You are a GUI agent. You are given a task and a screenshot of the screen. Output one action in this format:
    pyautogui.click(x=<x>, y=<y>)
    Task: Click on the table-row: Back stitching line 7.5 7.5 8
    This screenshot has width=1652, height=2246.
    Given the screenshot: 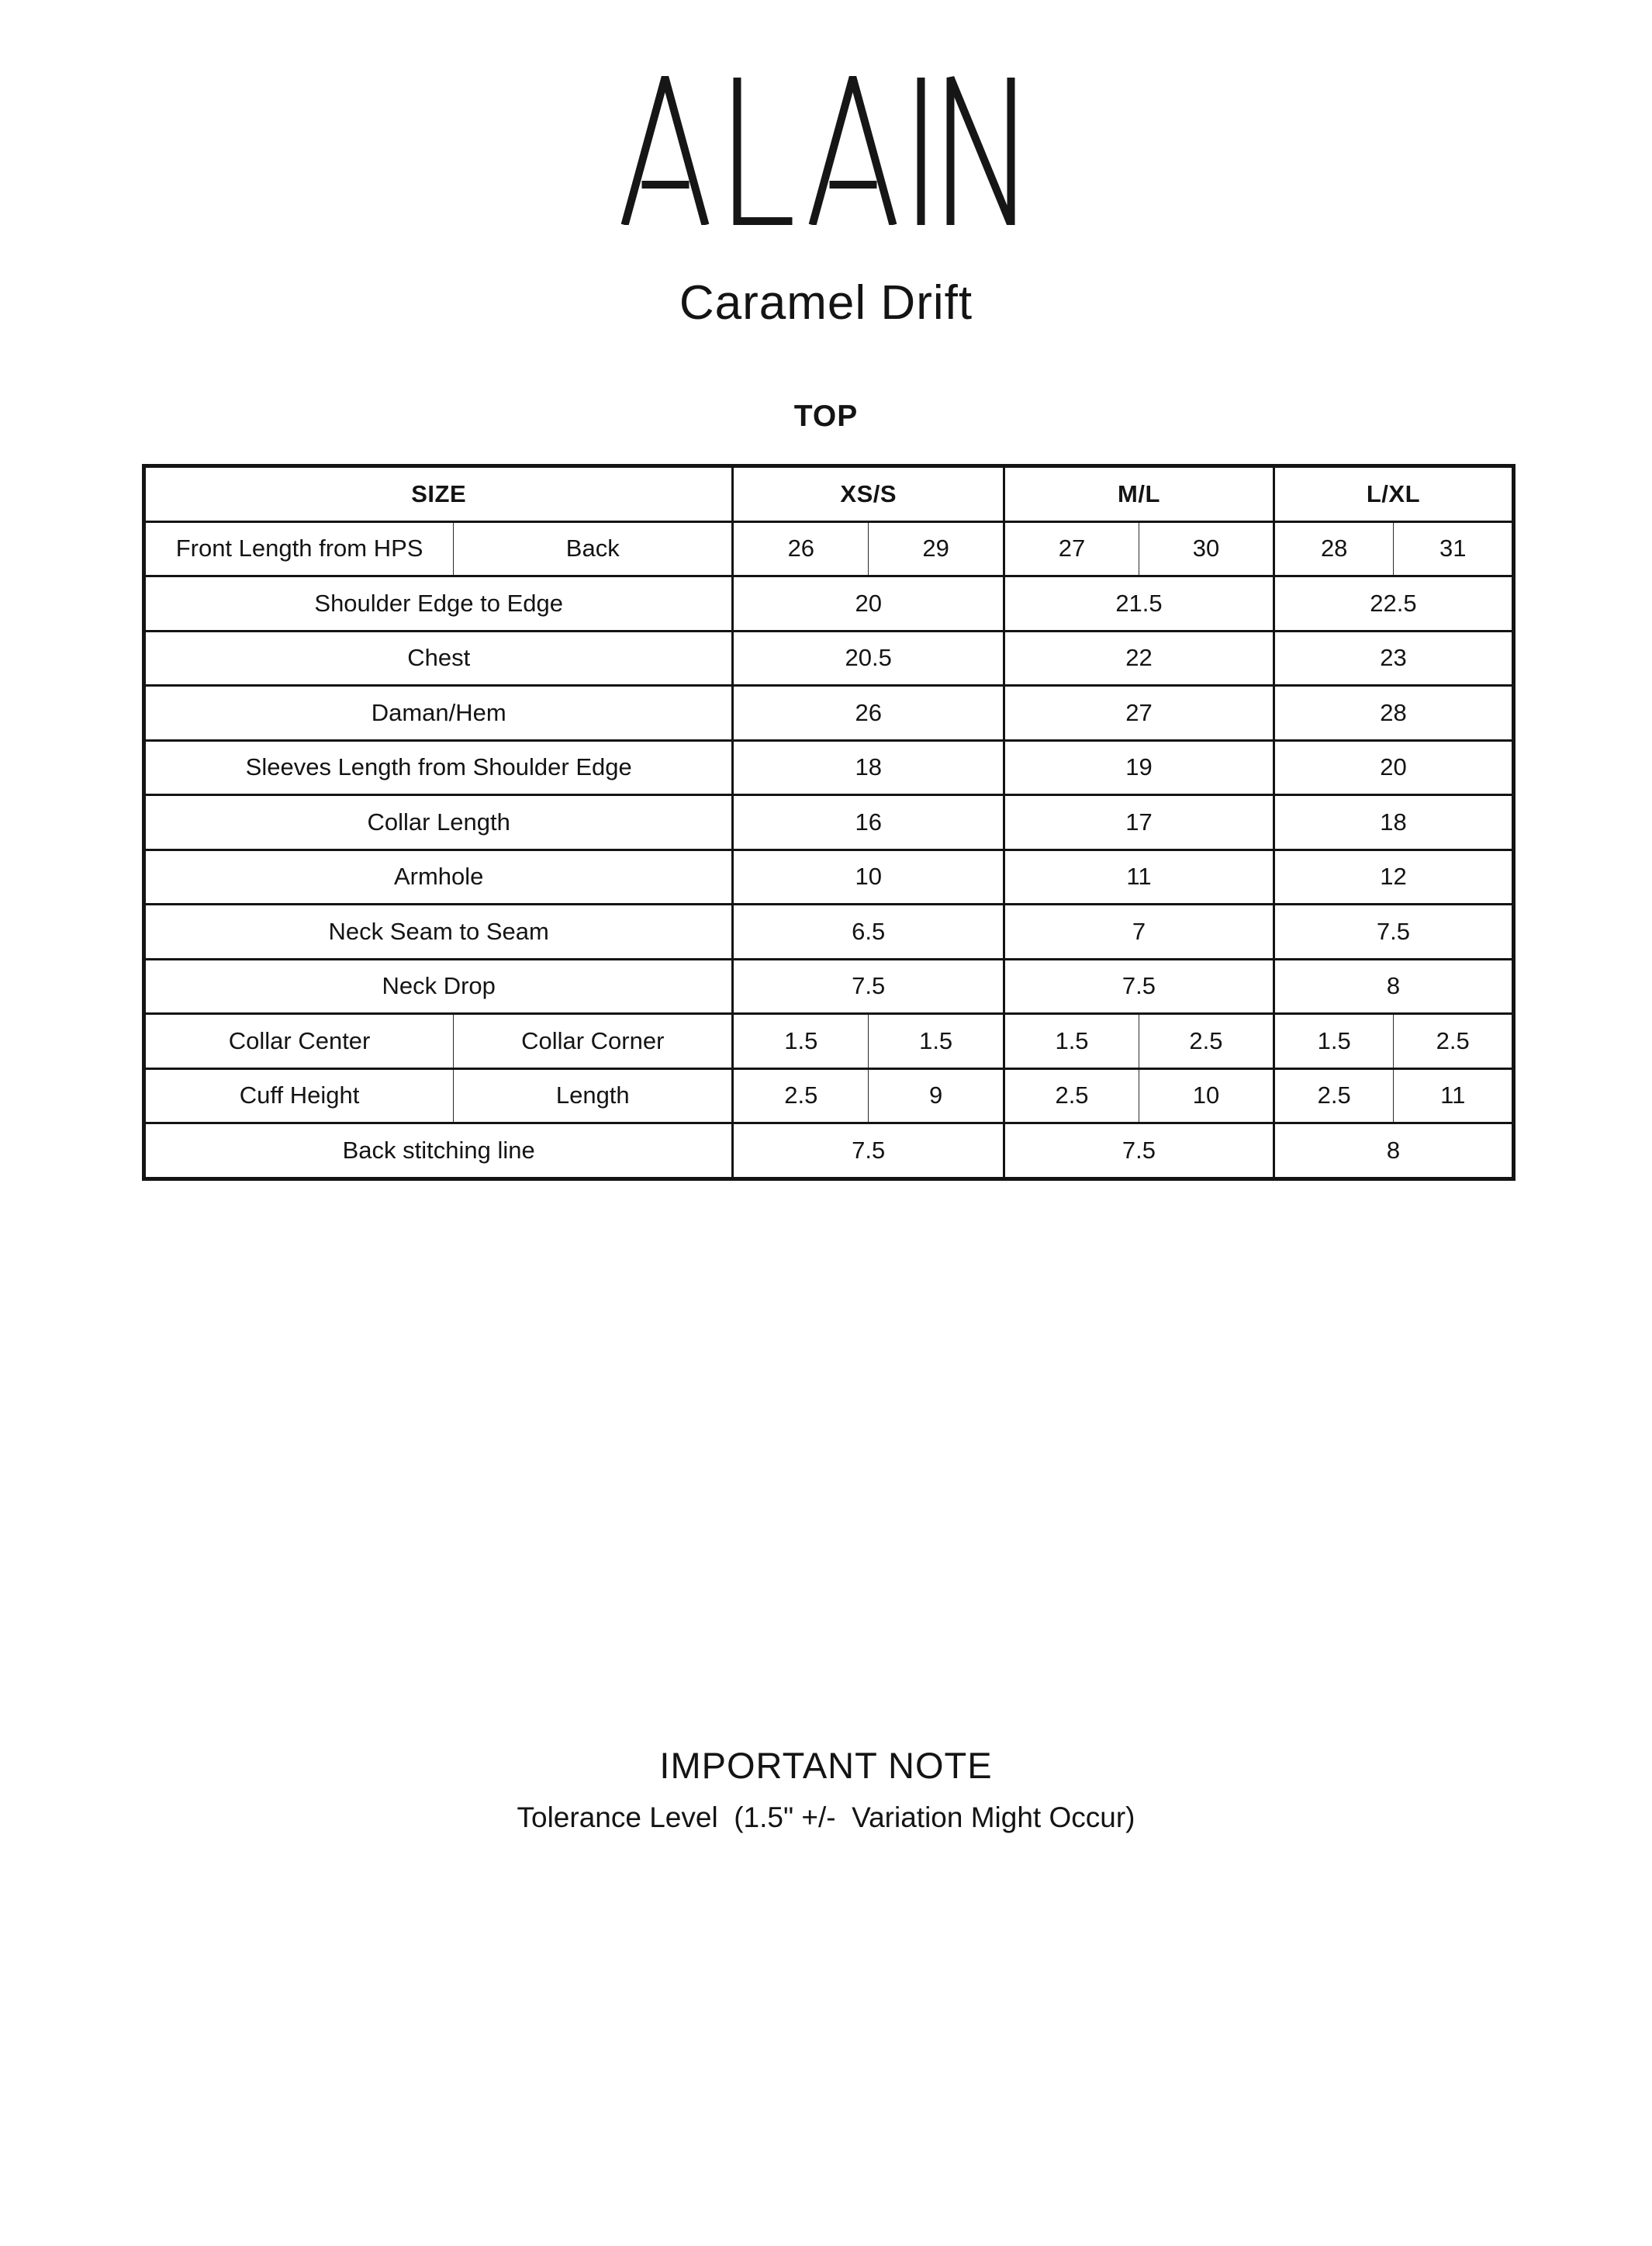 What is the action you would take?
    pyautogui.click(x=829, y=1151)
    